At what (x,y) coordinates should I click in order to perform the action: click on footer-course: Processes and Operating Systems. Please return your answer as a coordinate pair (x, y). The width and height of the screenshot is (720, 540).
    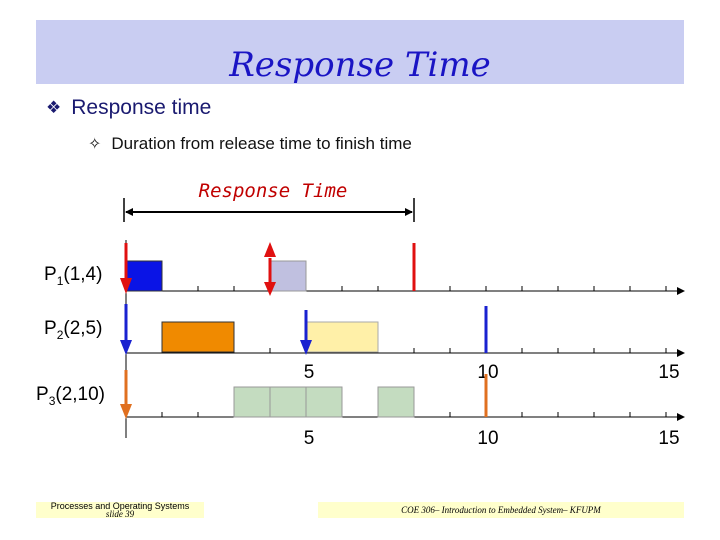
    Looking at the image, I should click on (120, 506).